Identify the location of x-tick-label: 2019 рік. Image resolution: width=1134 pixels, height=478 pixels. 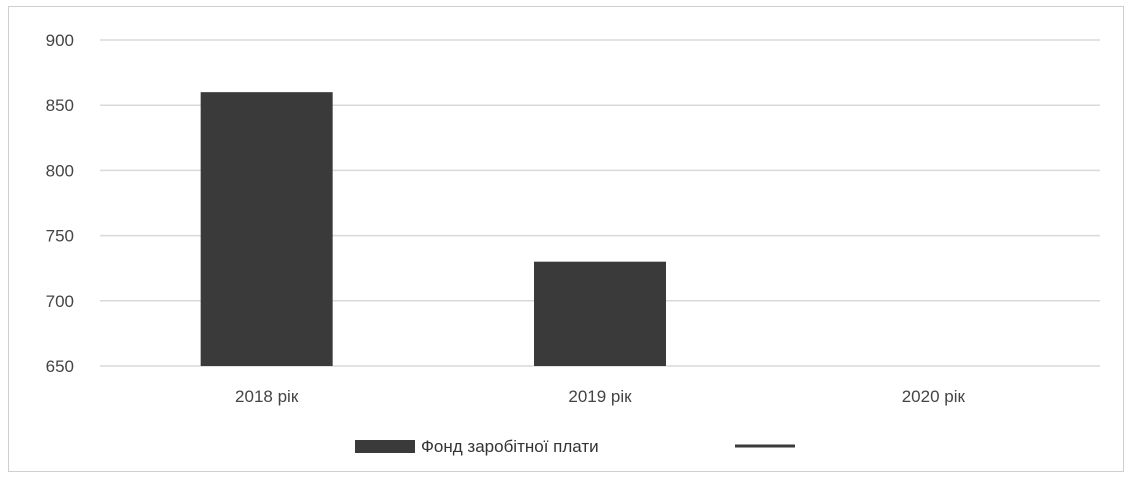
(600, 396).